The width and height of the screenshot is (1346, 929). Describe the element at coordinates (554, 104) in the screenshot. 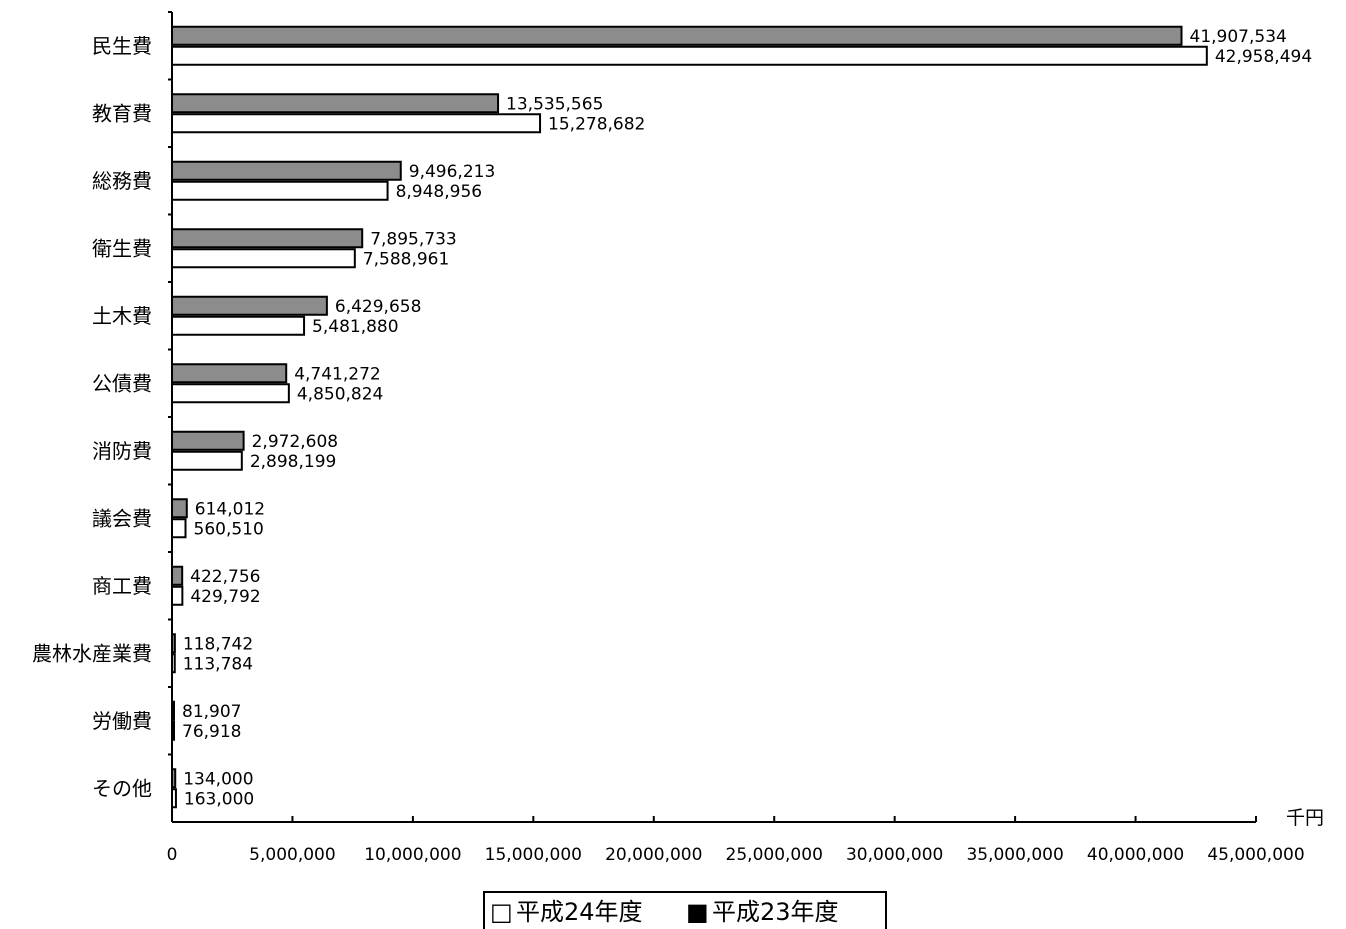

I see `data-label: 13,535,565` at that location.